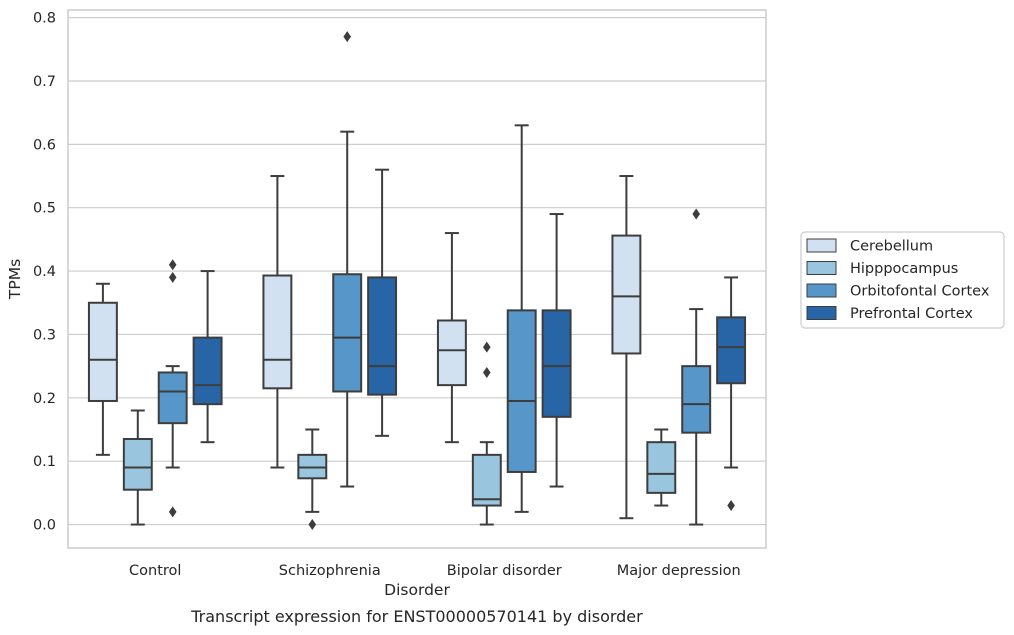  What do you see at coordinates (911, 314) in the screenshot?
I see `legend-label: Prefrontal Cortex` at bounding box center [911, 314].